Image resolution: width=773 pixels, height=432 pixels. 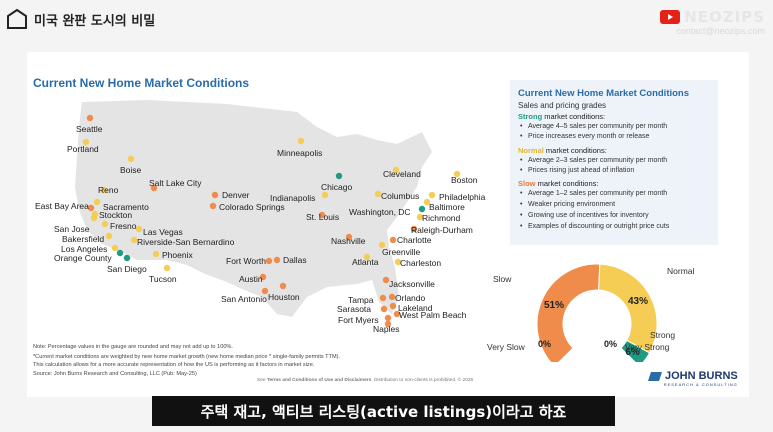 What do you see at coordinates (116, 215) in the screenshot?
I see `city-label-stockton: Stockton` at bounding box center [116, 215].